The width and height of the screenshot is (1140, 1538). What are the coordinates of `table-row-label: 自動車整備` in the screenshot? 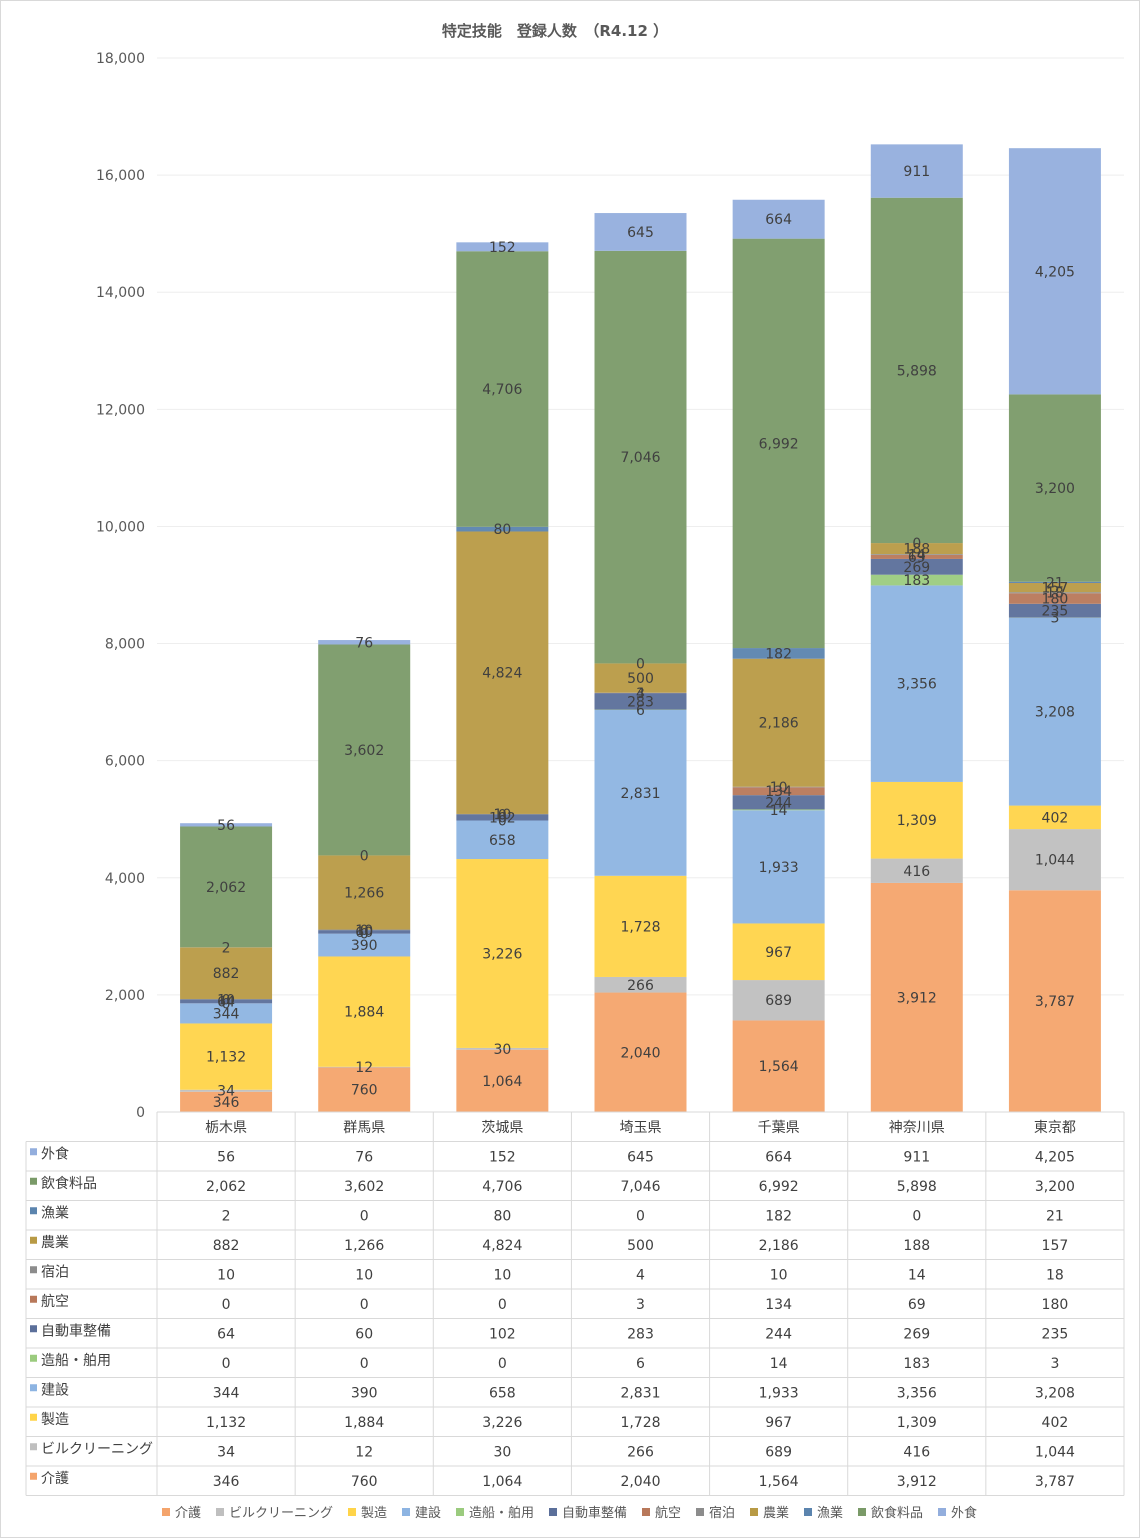 It's located at (76, 1330).